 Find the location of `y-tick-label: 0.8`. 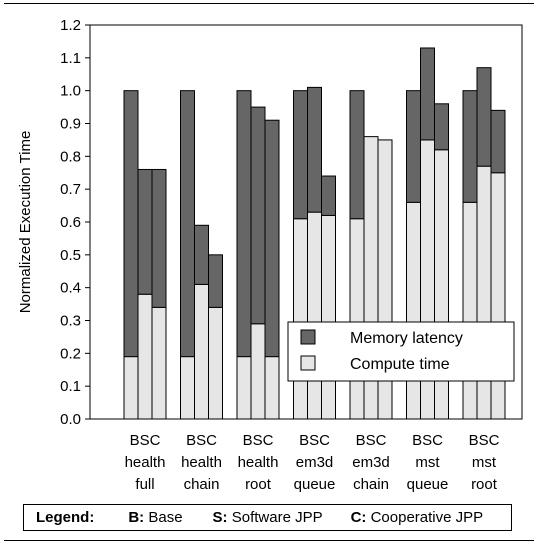

y-tick-label: 0.8 is located at coordinates (70, 156).